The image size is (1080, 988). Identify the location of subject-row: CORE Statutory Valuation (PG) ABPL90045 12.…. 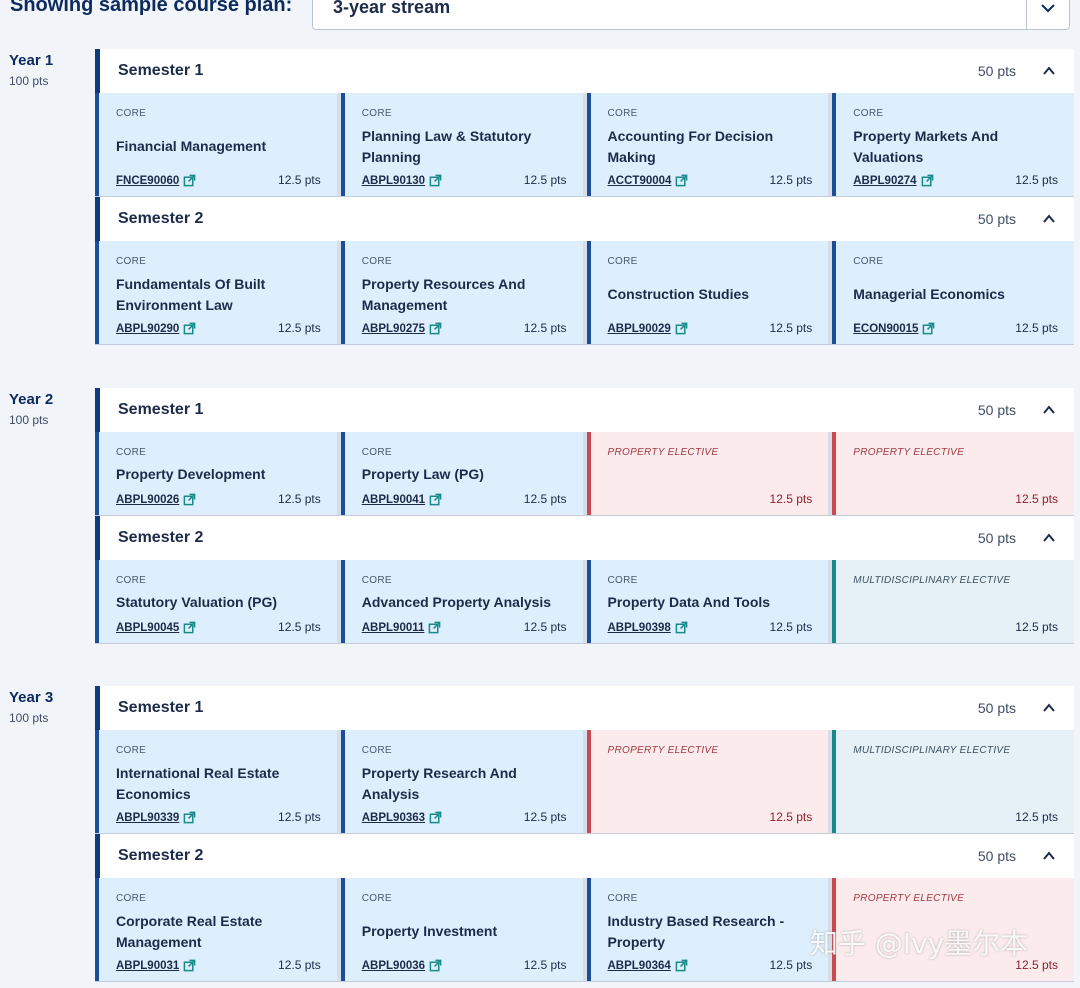
(584, 602).